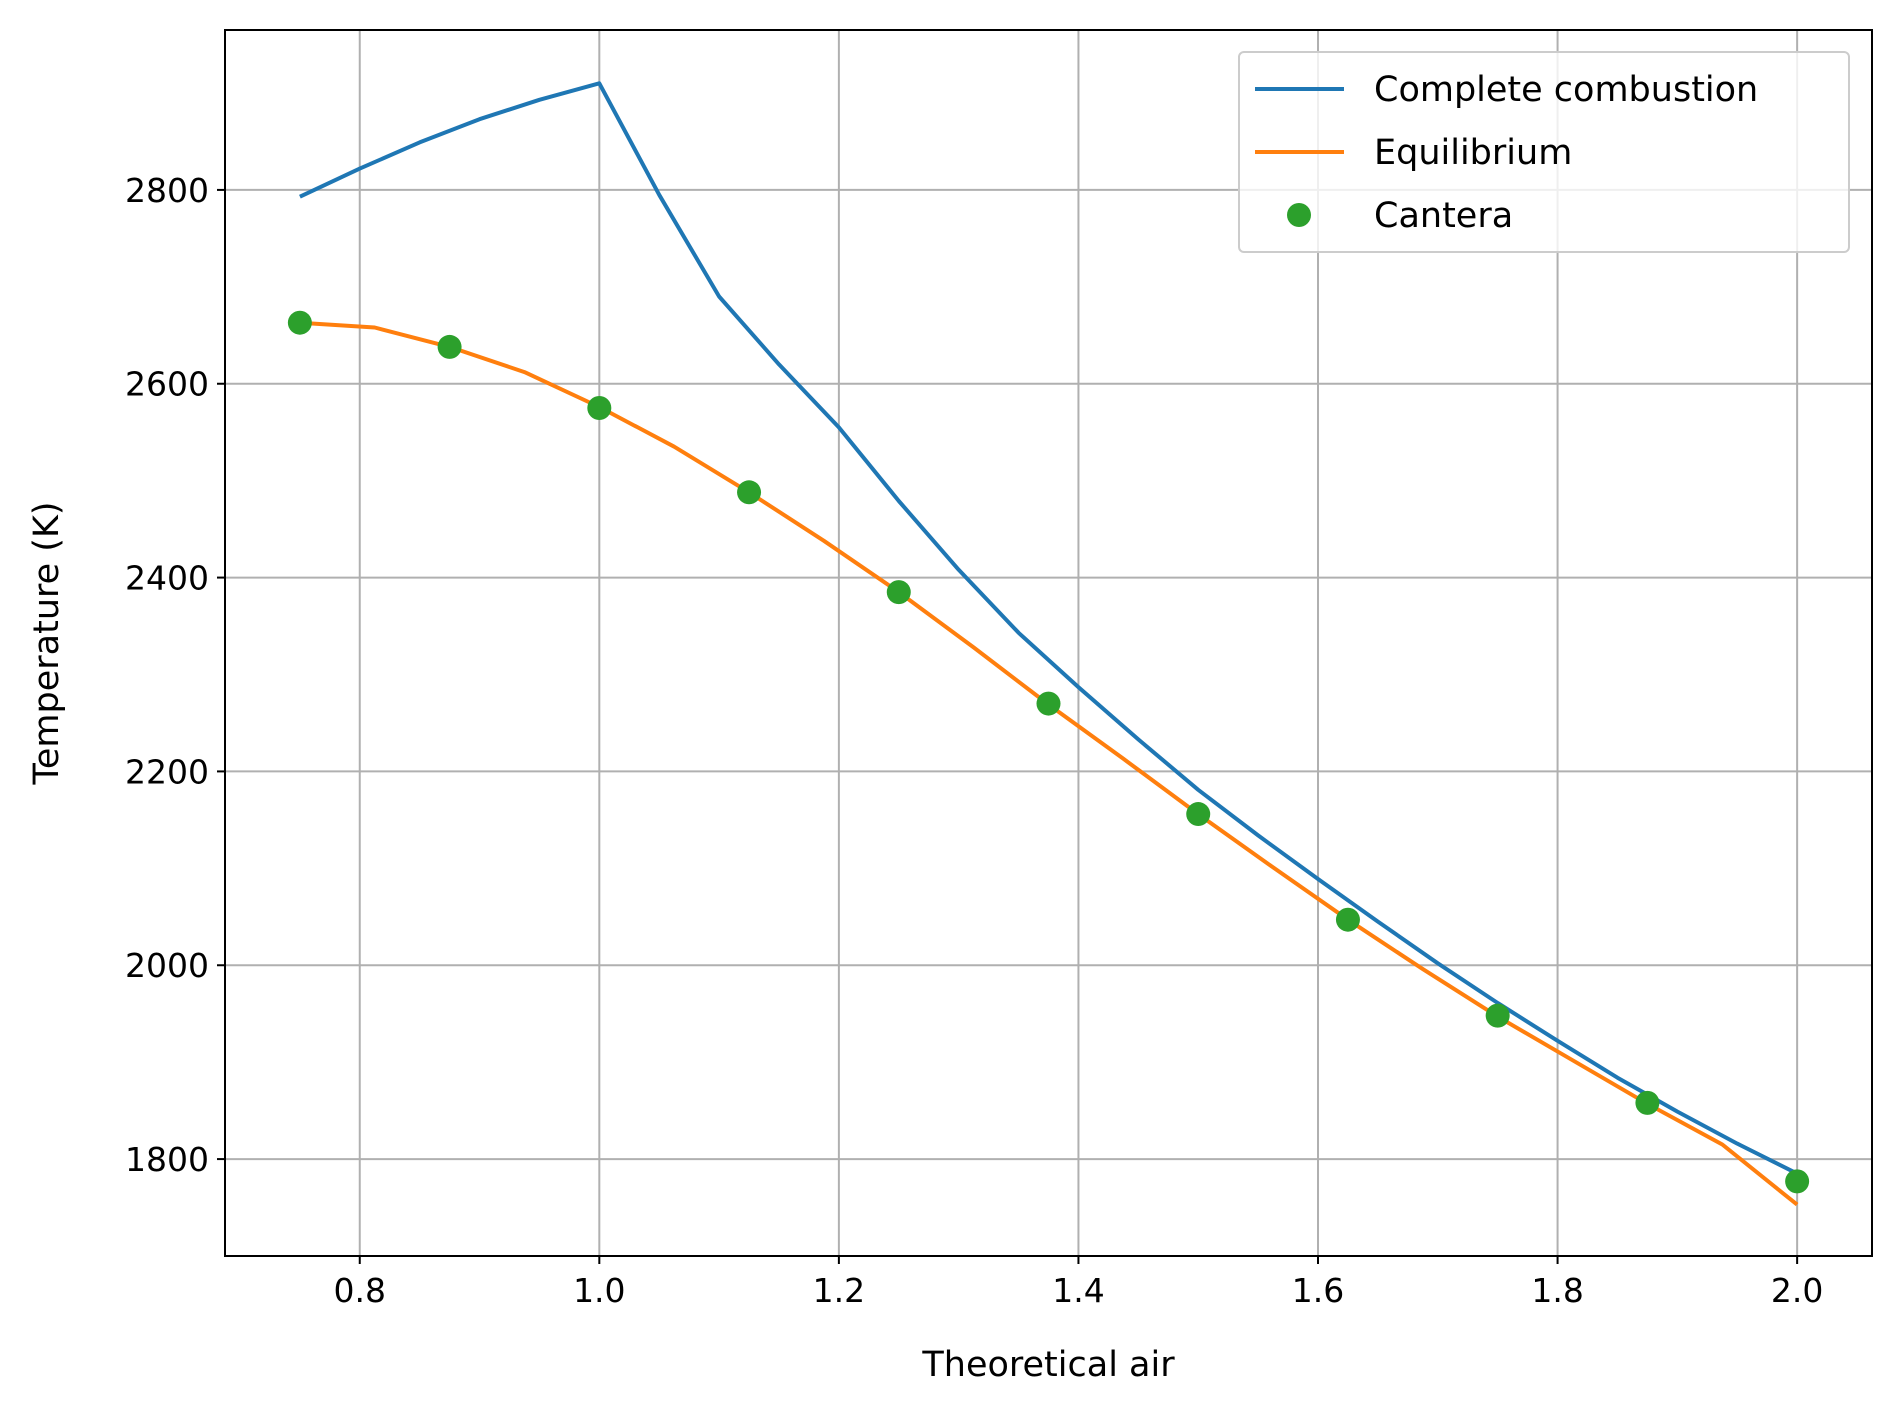 The width and height of the screenshot is (1890, 1410). I want to click on y-tick-label: 1800, so click(167, 1159).